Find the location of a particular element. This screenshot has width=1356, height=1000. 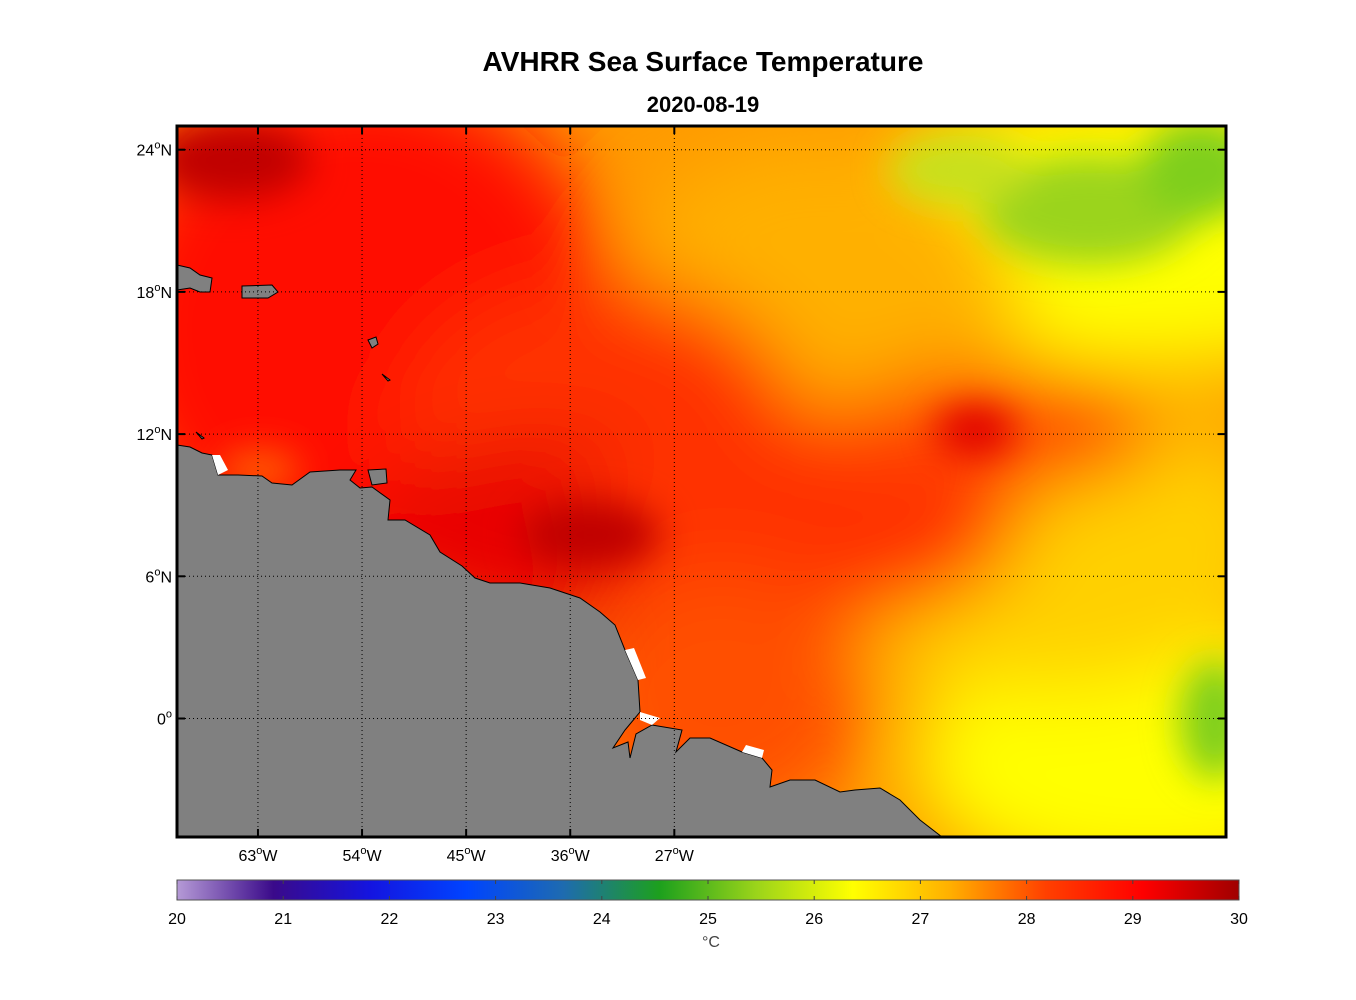

colorbar-tick-label: 22 is located at coordinates (390, 919).